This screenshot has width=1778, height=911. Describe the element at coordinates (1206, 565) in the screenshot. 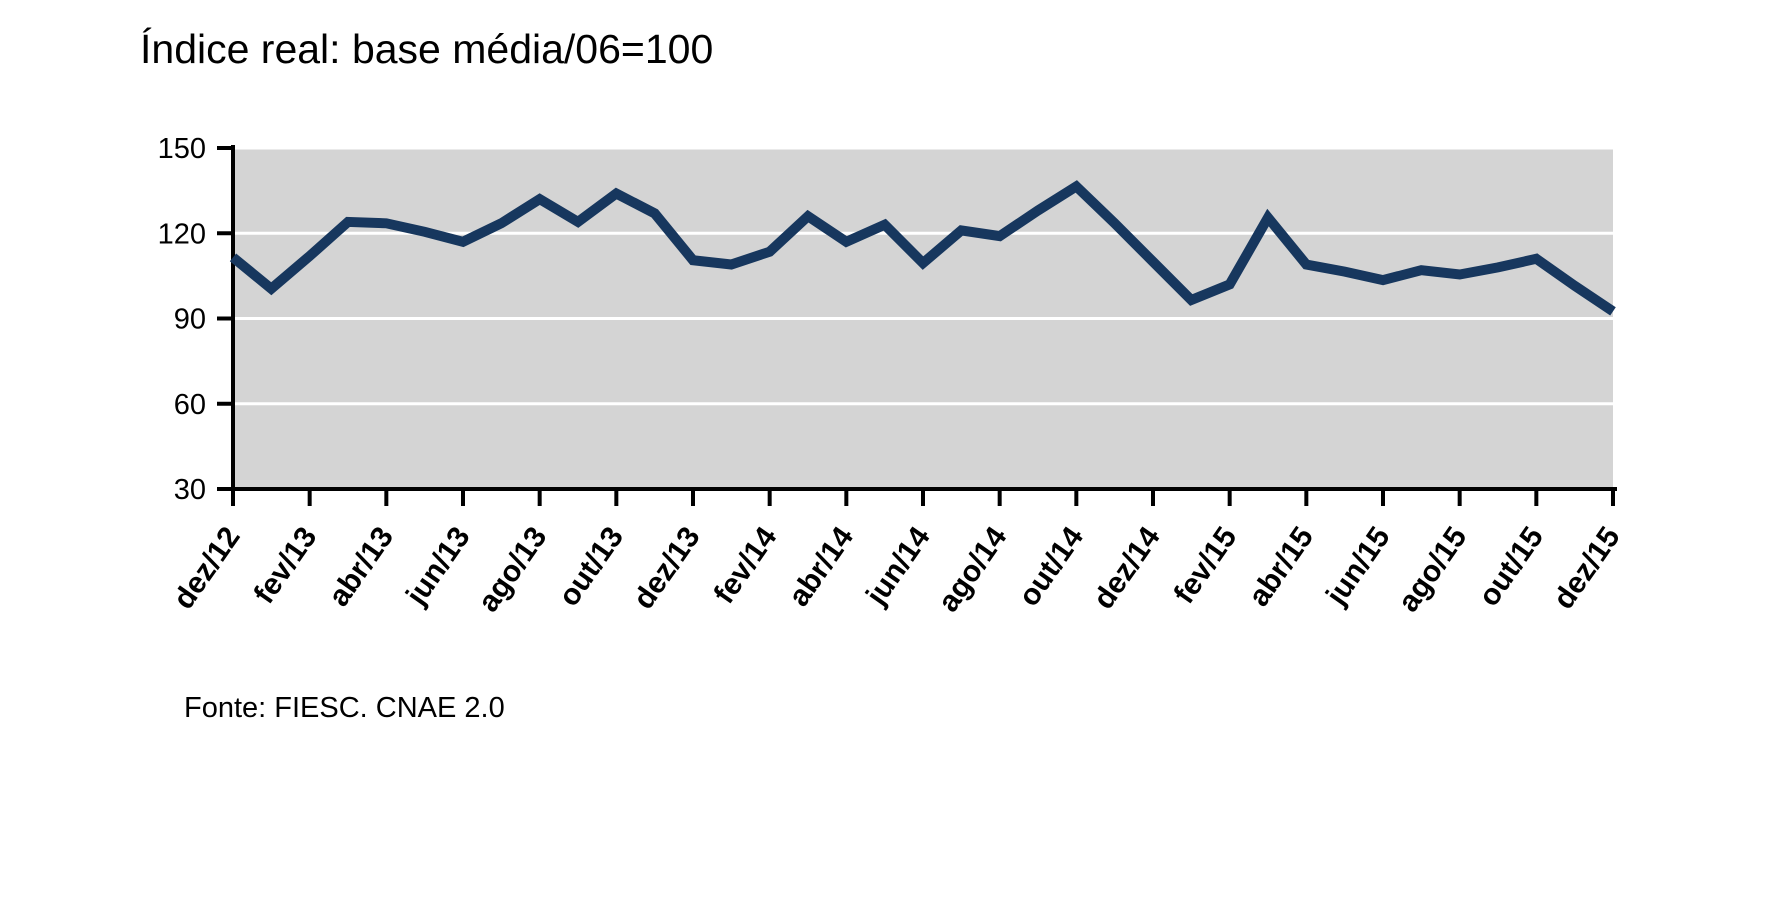

I see `x-tick-label: fev/15` at that location.